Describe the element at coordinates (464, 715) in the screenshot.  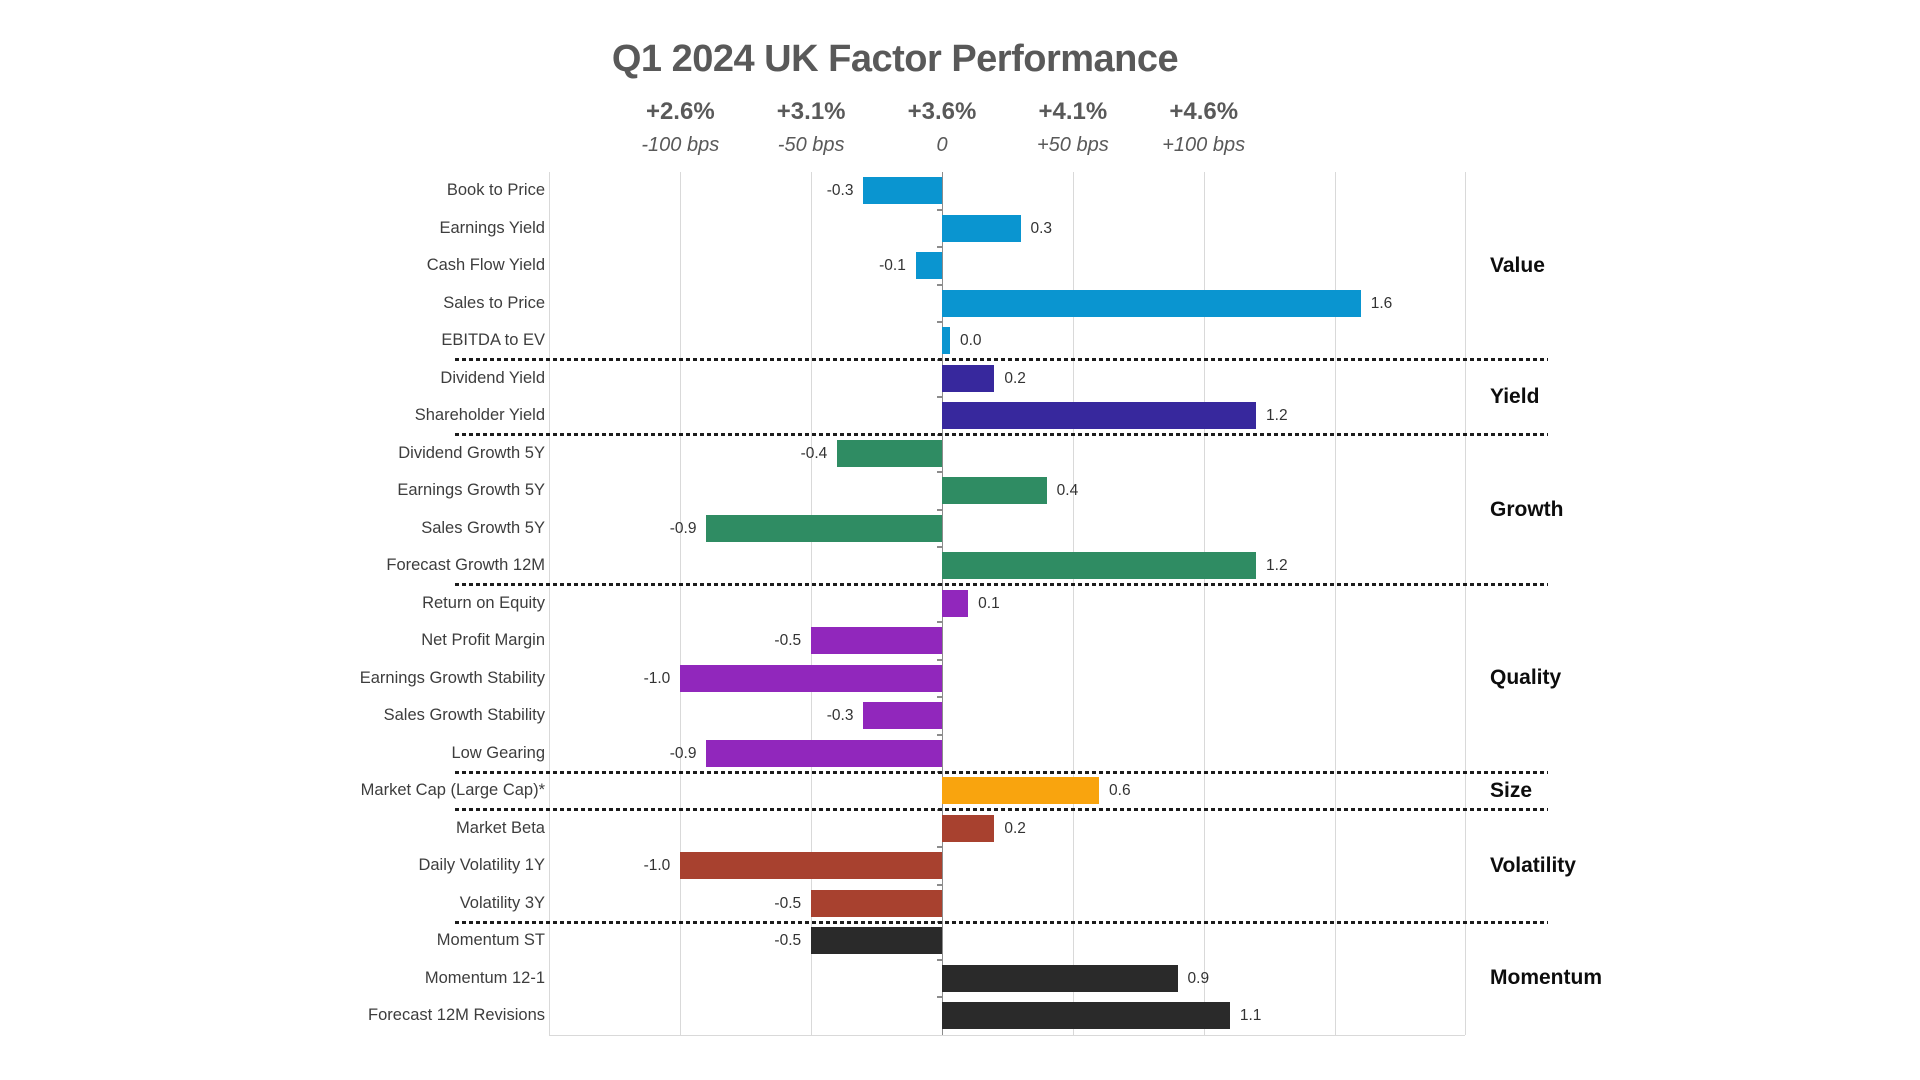
I see `category-label-sales-growth-stability: Sales Growth Stability` at that location.